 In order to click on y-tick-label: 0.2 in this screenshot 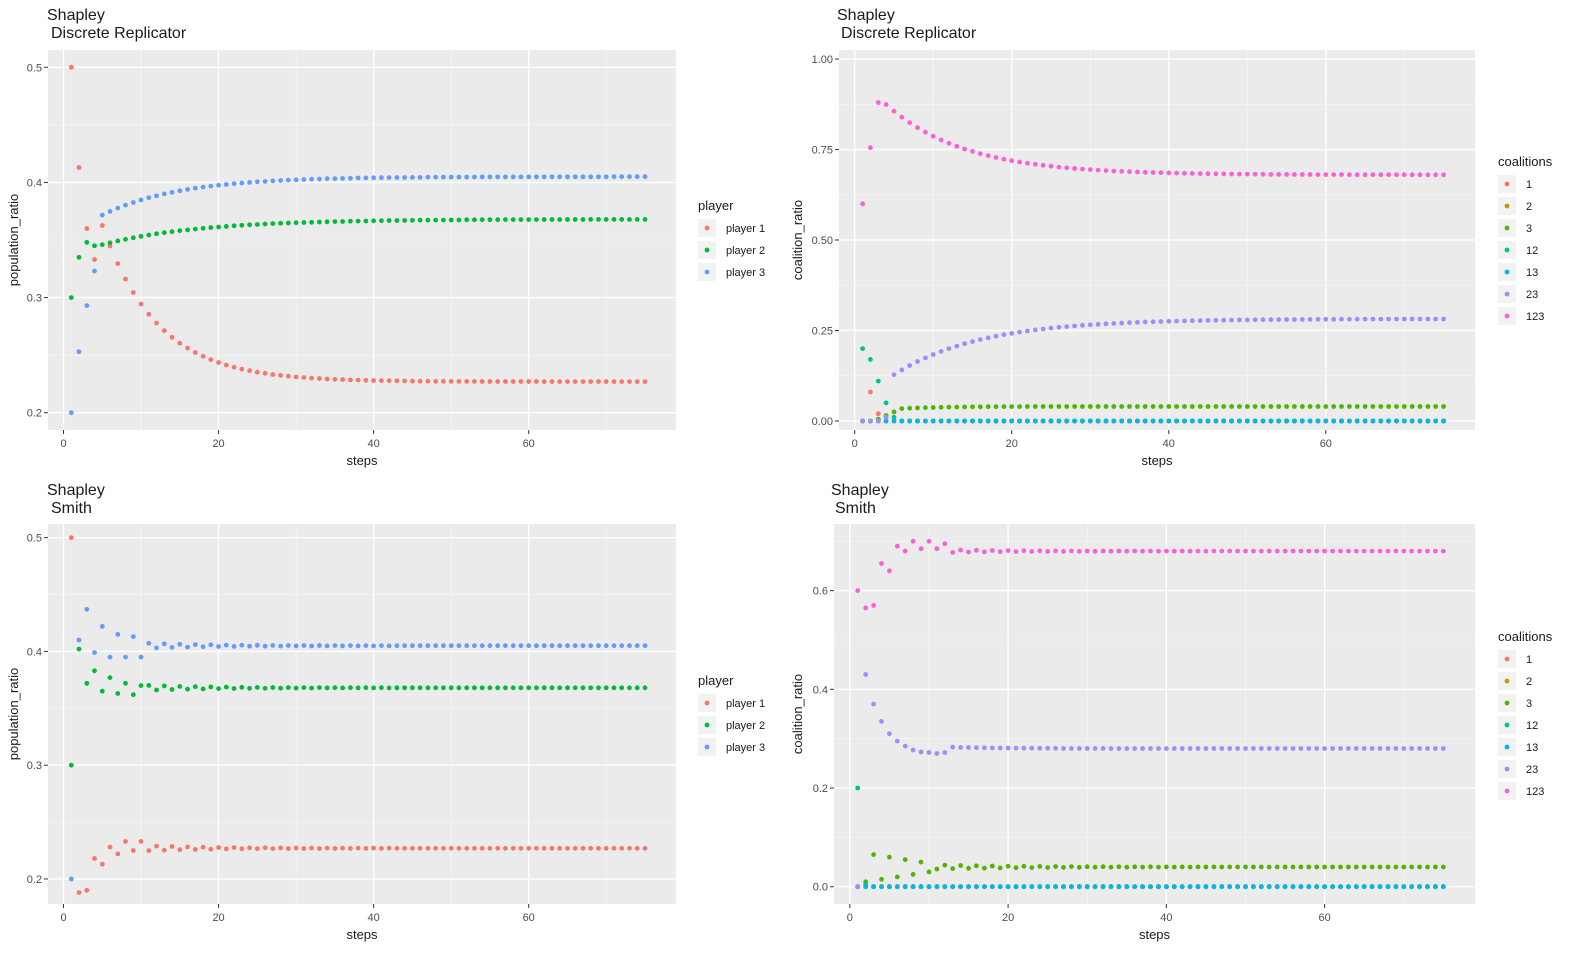, I will do `click(34, 880)`.